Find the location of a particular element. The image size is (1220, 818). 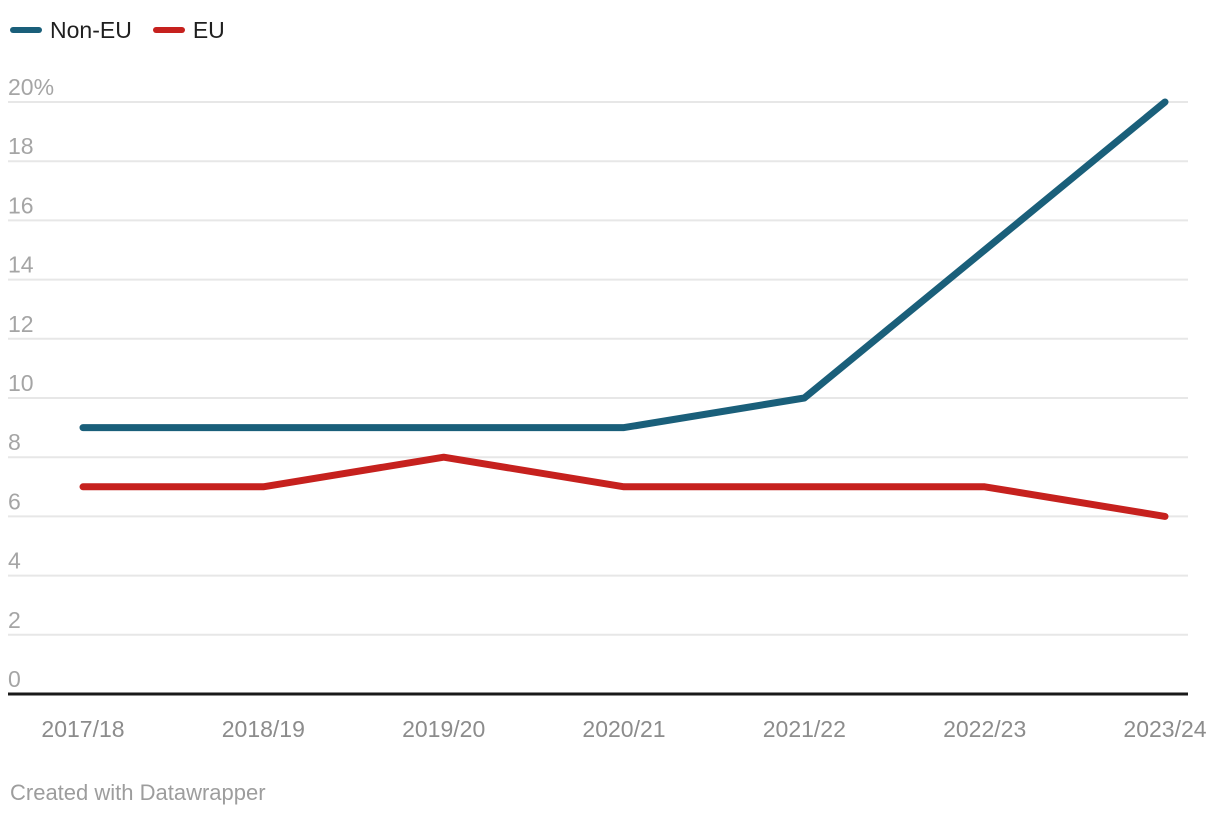

y-tick-label: 6 is located at coordinates (14, 501).